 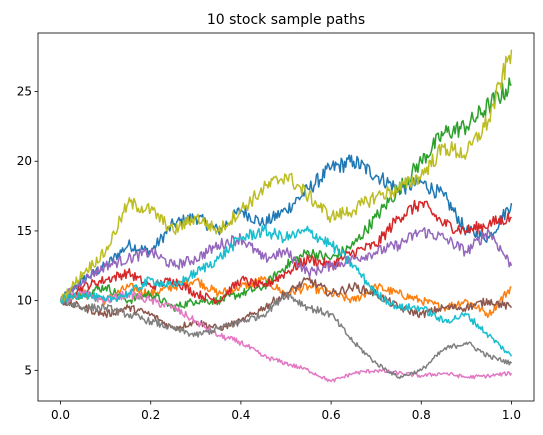 What do you see at coordinates (511, 415) in the screenshot?
I see `x-tick-label: 1.0` at bounding box center [511, 415].